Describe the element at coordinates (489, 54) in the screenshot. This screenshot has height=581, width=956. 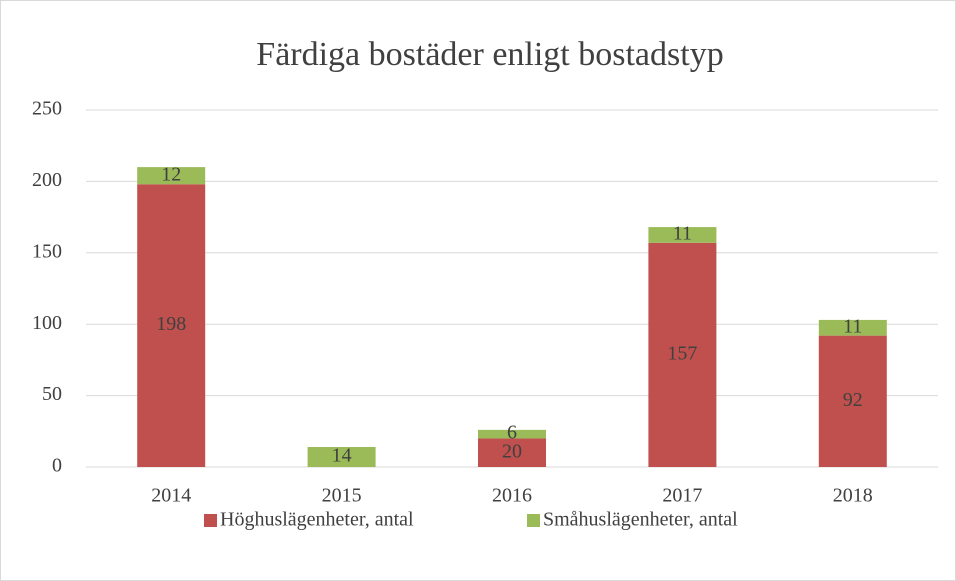
I see `chart-title: Färdiga bostäder enligt bostadstyp` at that location.